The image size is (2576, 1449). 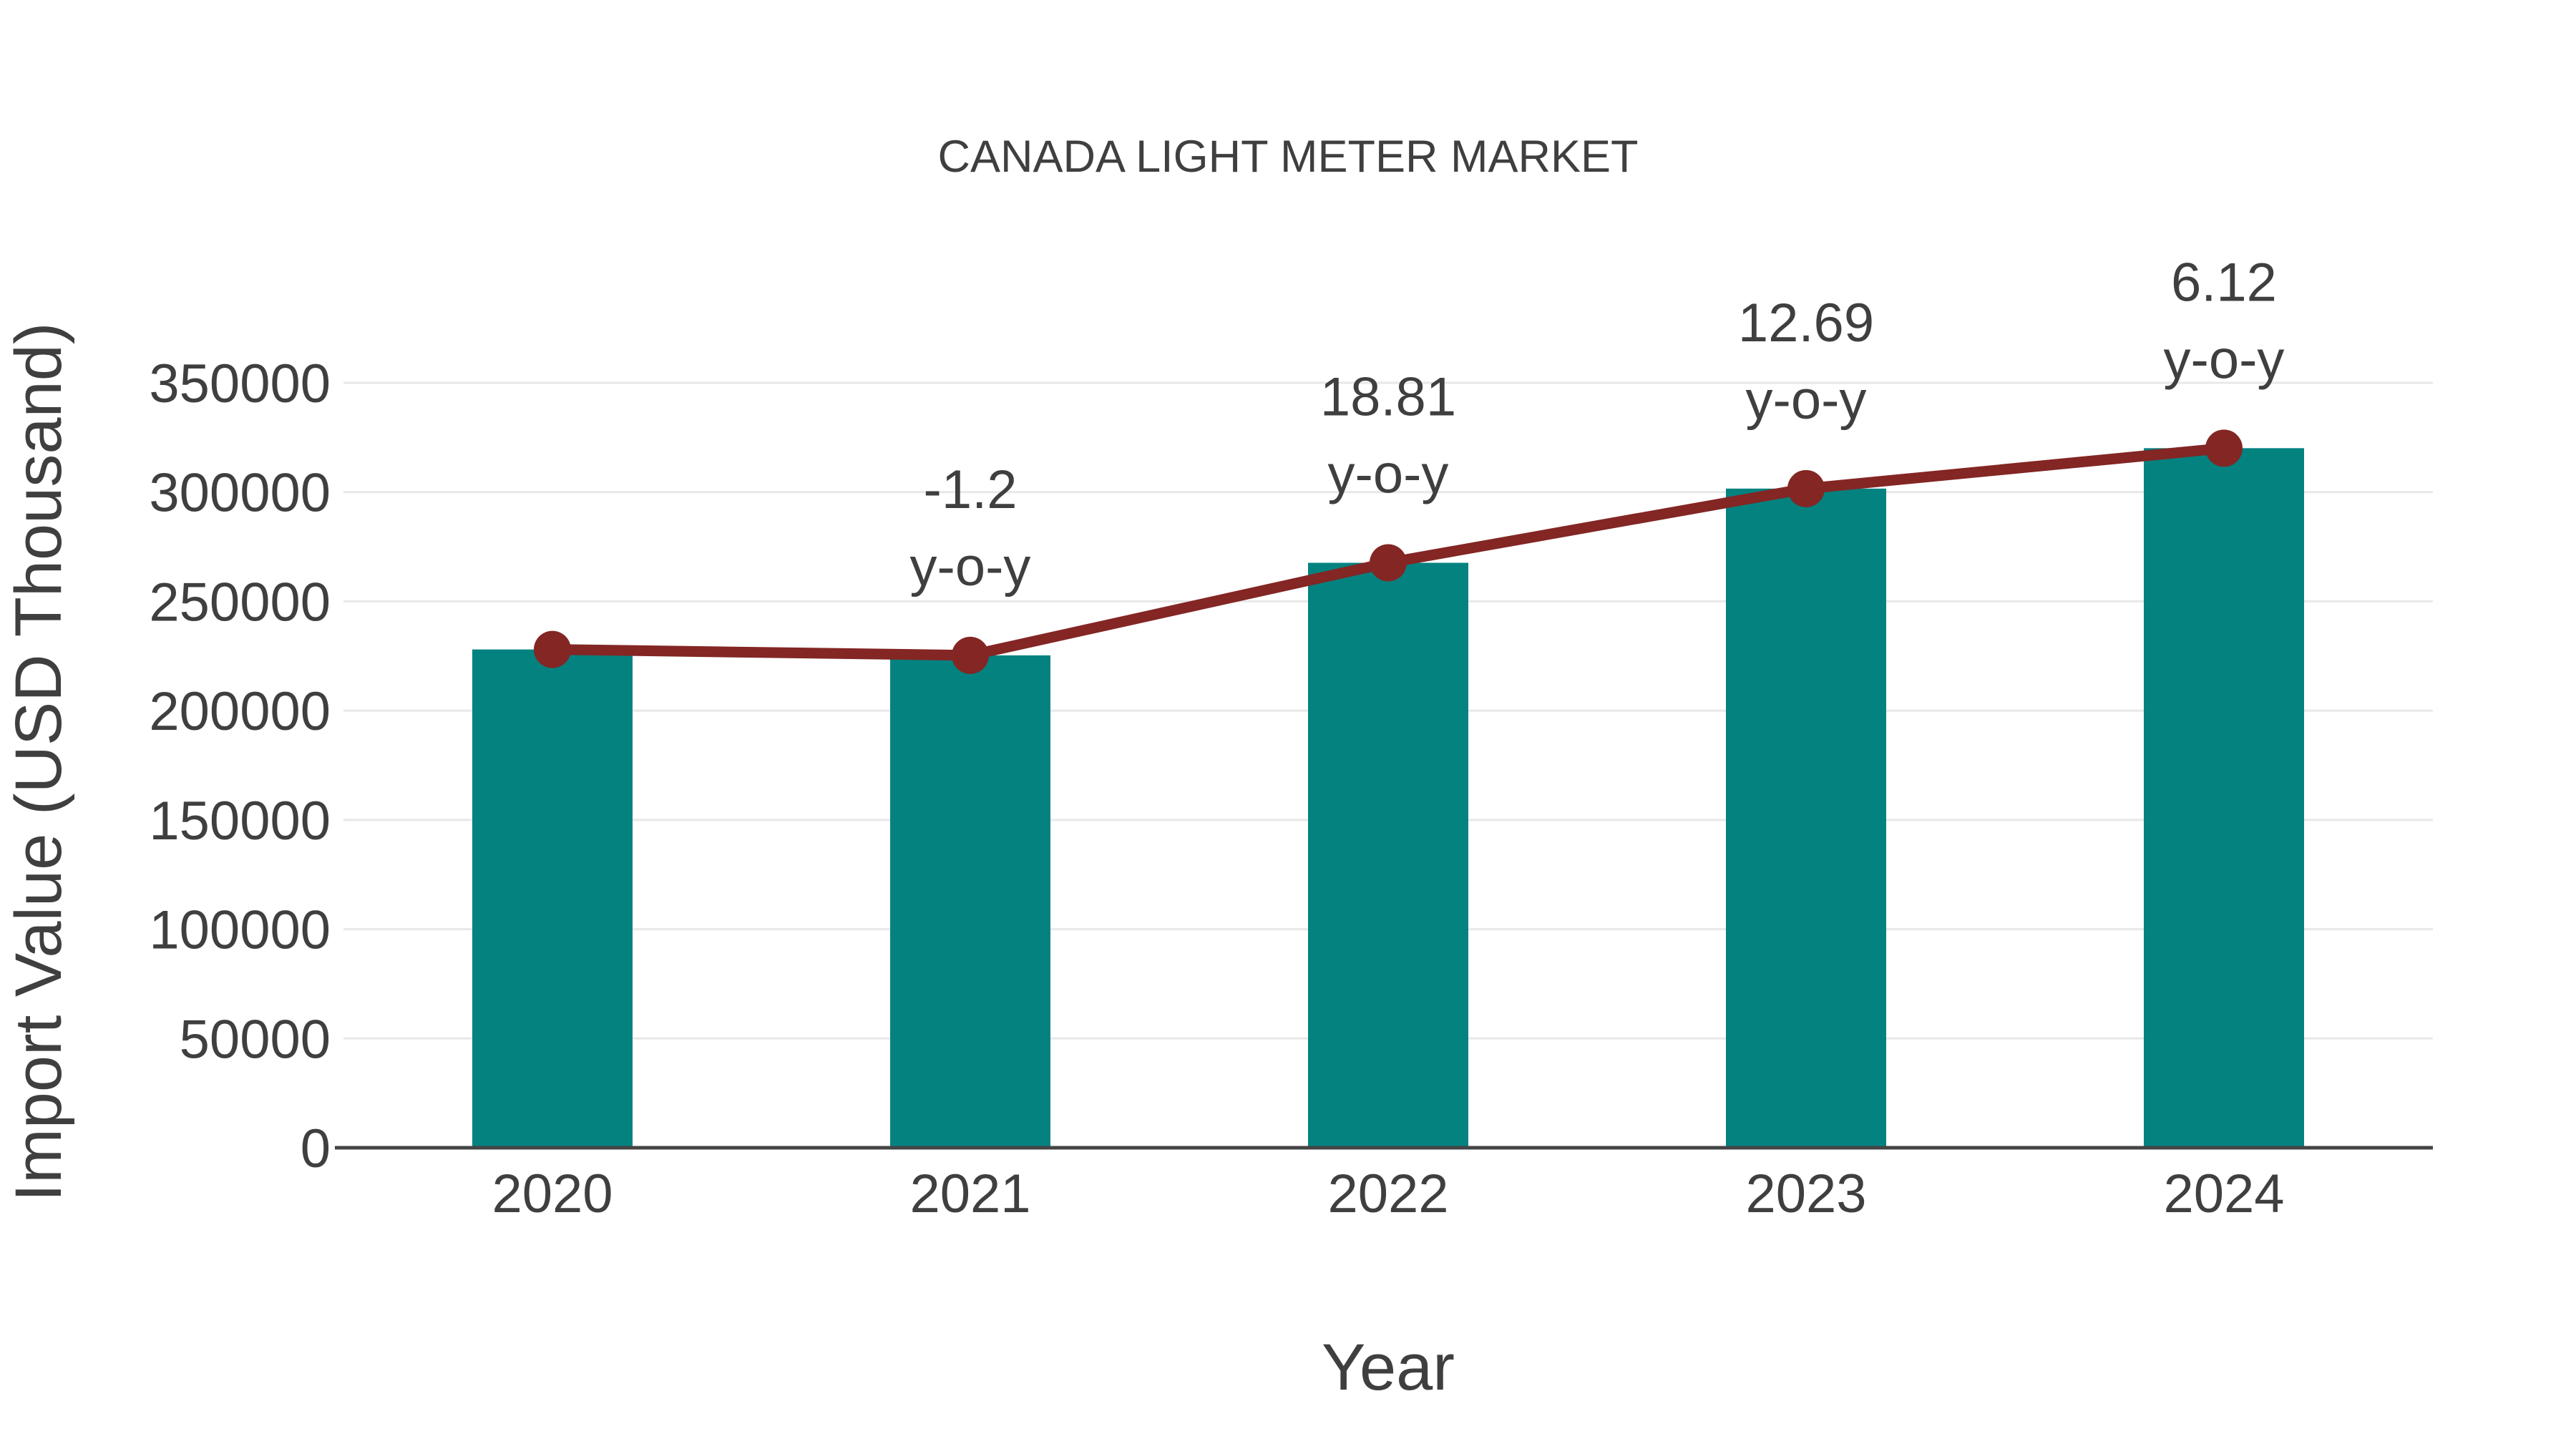 What do you see at coordinates (1806, 323) in the screenshot?
I see `yoy-value-label-2023: 12.69` at bounding box center [1806, 323].